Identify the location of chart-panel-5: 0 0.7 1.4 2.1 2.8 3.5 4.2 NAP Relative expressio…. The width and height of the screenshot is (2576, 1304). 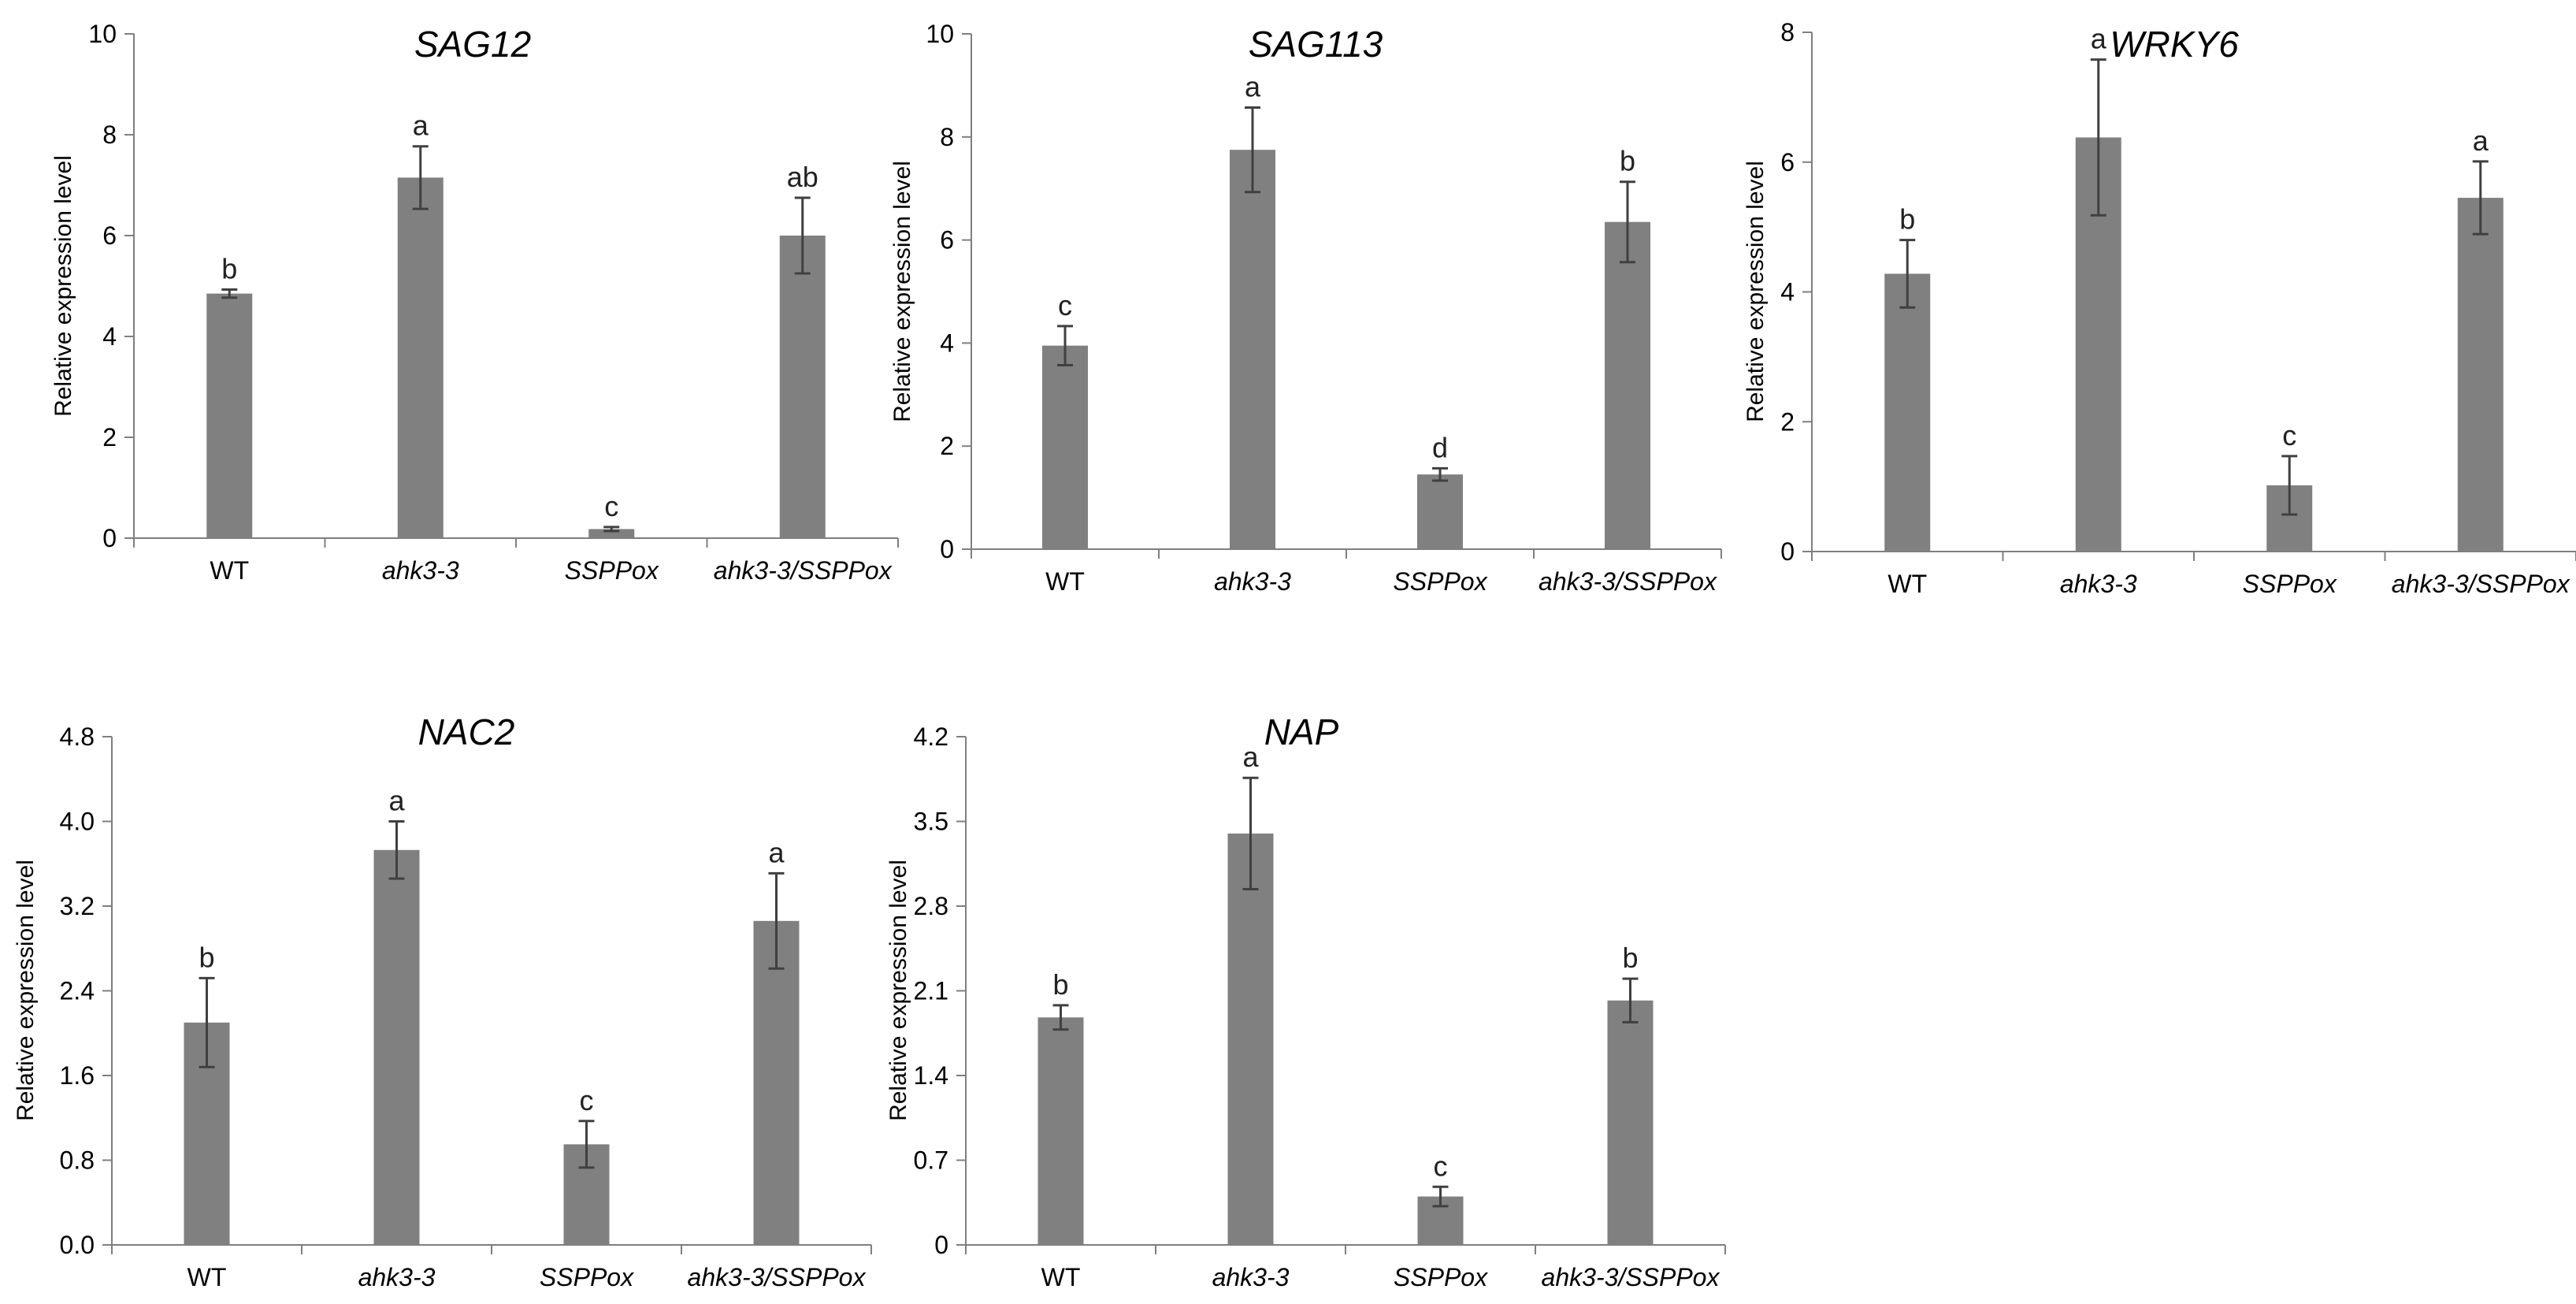
(1305, 1001).